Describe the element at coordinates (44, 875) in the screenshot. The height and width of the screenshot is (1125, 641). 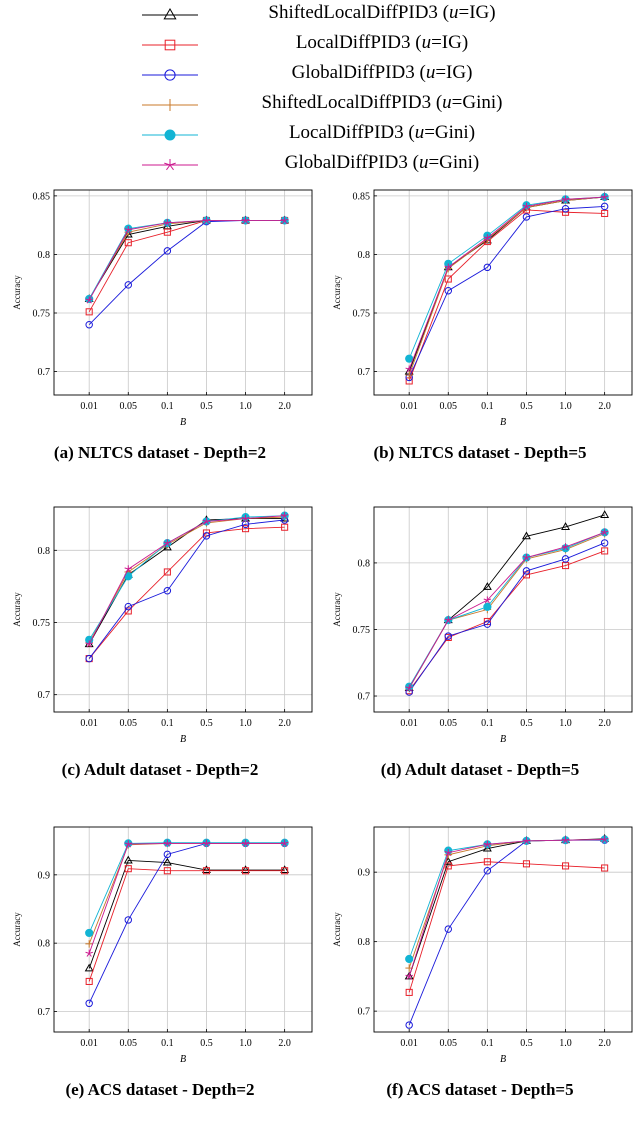
I see `y-tick-label: 0.9` at that location.